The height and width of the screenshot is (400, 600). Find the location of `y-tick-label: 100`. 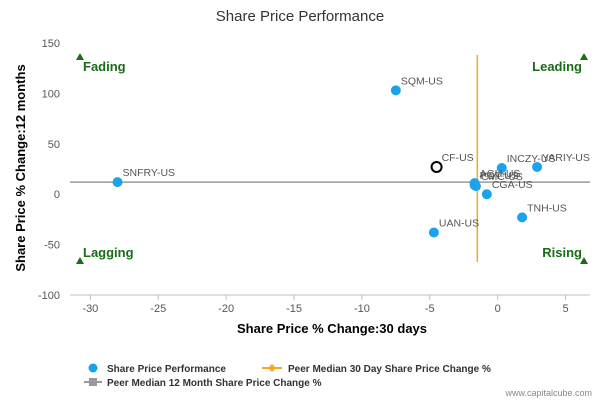

y-tick-label: 100 is located at coordinates (51, 94).